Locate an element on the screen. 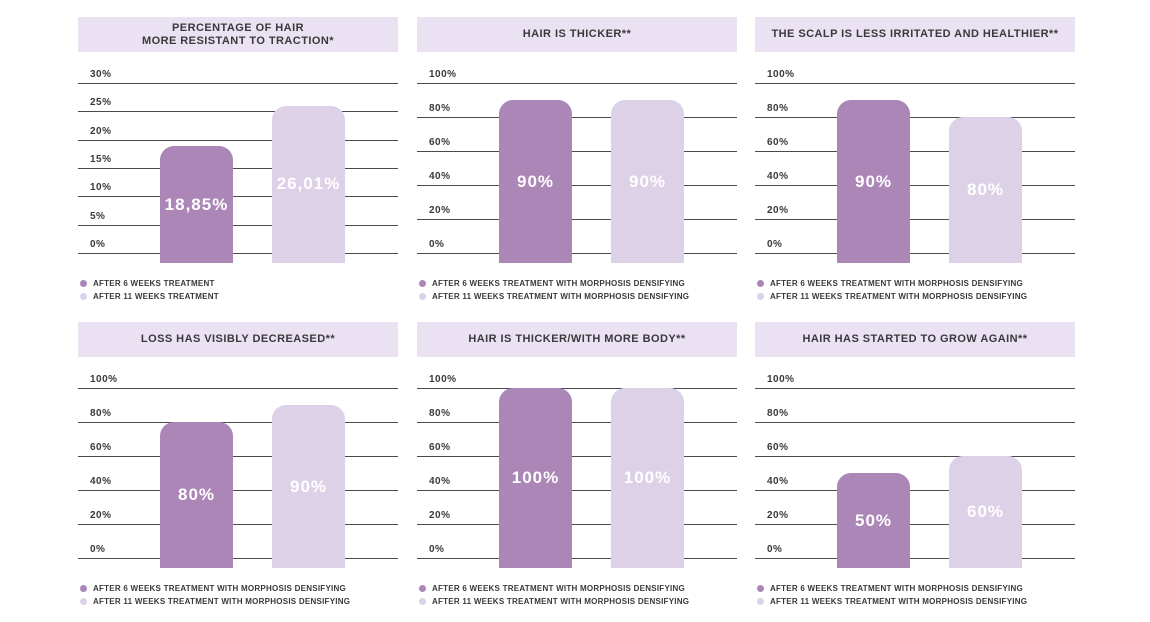 The image size is (1150, 622). y-axis-tick-label: 25% is located at coordinates (101, 103).